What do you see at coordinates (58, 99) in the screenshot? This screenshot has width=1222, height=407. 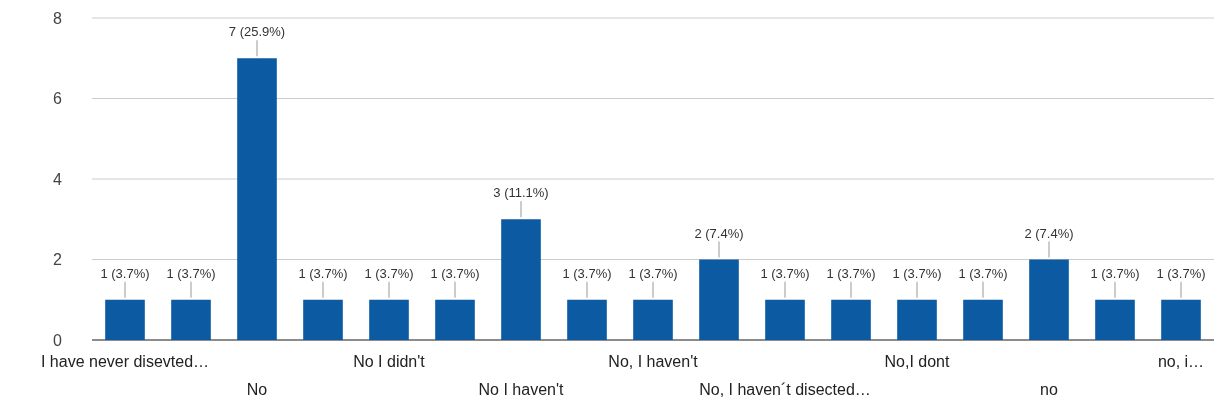 I see `y-tick-label: 6` at bounding box center [58, 99].